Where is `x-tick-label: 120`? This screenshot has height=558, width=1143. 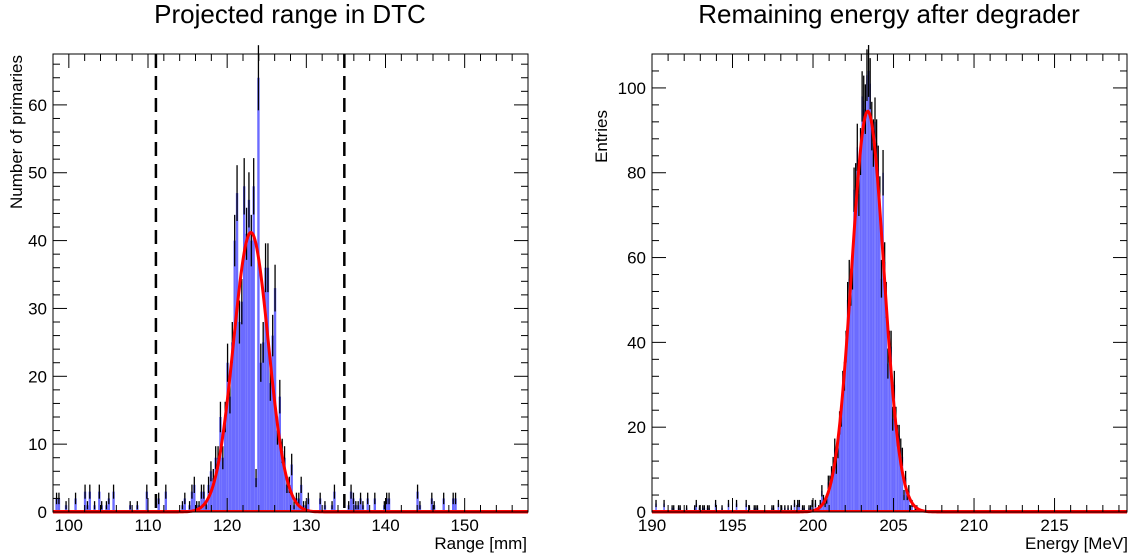 x-tick-label: 120 is located at coordinates (227, 525).